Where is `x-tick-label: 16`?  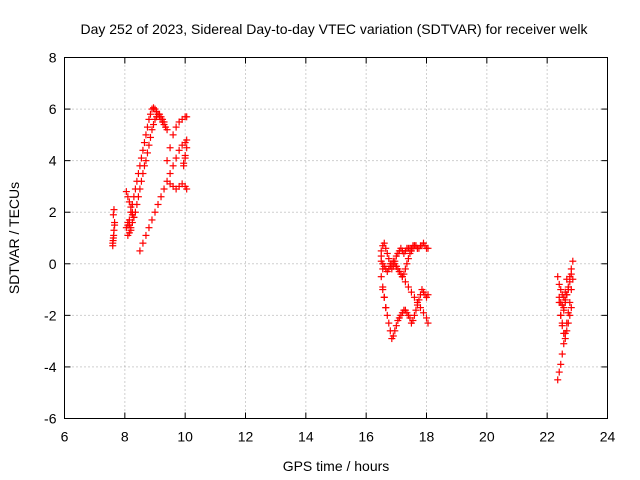 x-tick-label: 16 is located at coordinates (366, 437).